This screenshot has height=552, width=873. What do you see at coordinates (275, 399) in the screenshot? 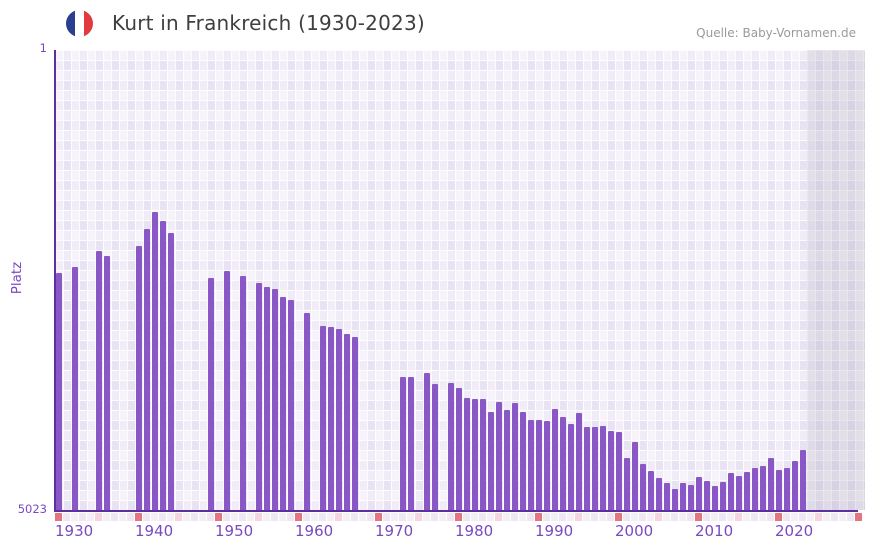
I see `bar-1957` at bounding box center [275, 399].